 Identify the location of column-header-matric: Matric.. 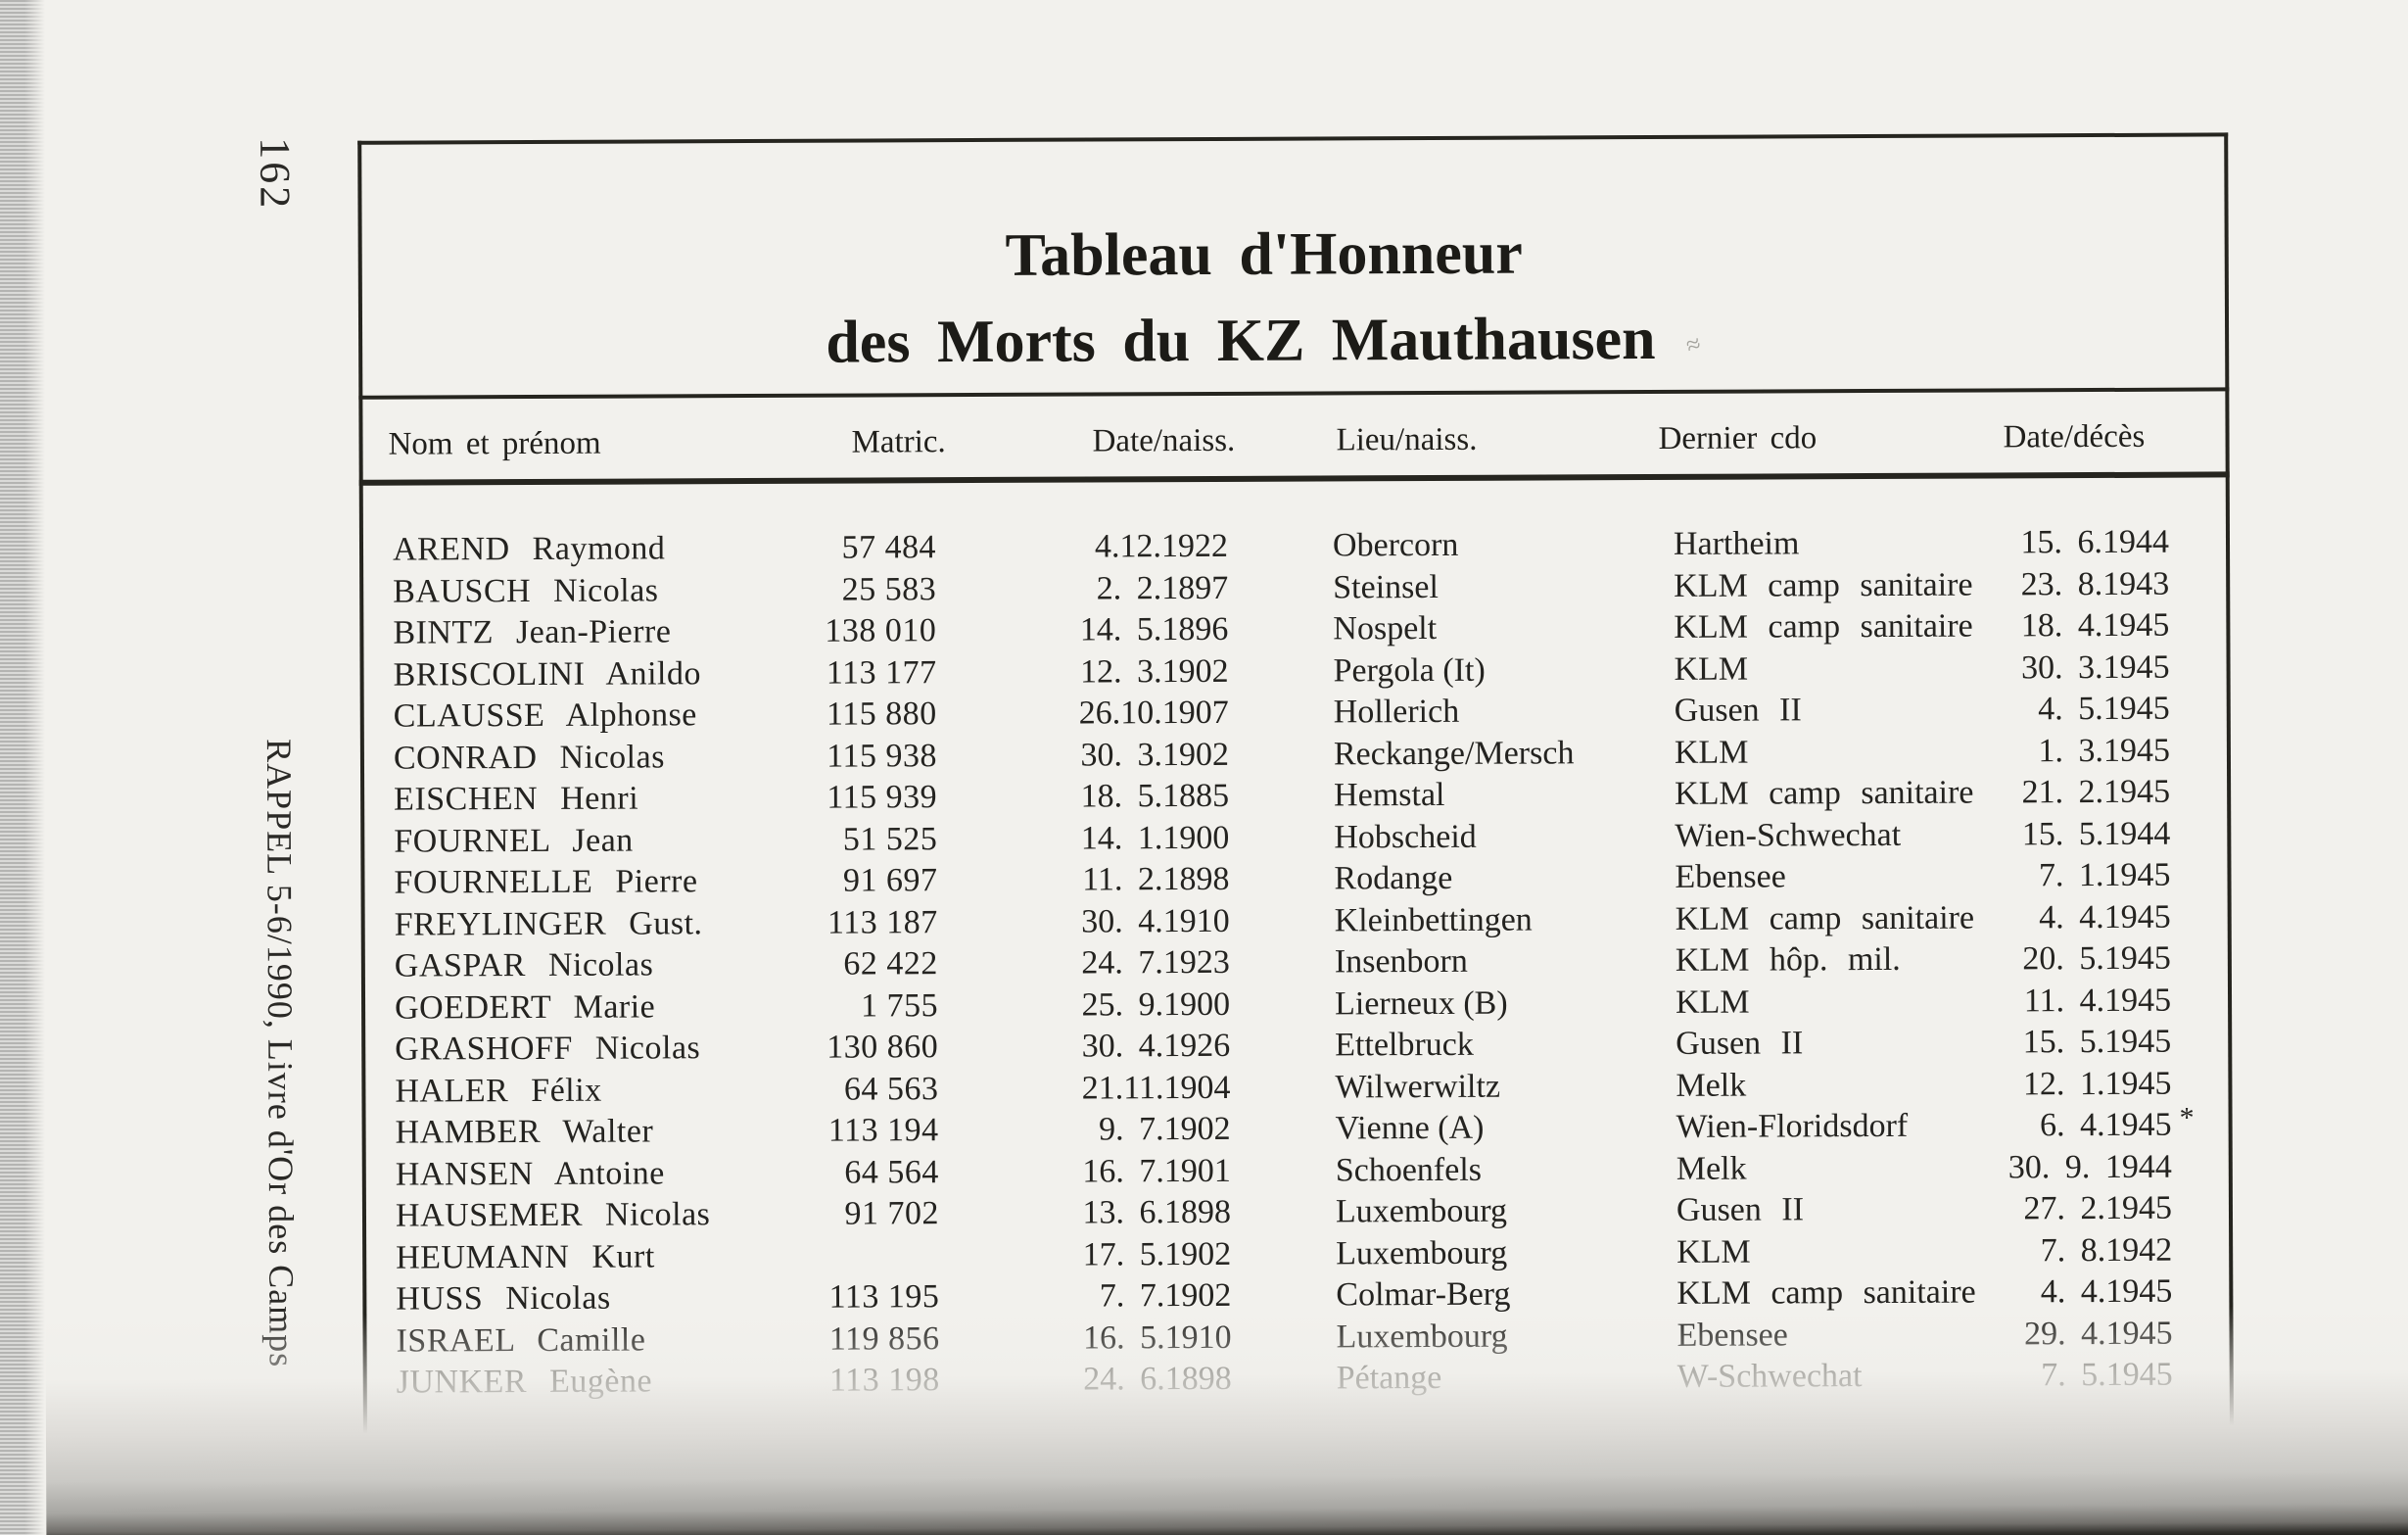
(898, 442).